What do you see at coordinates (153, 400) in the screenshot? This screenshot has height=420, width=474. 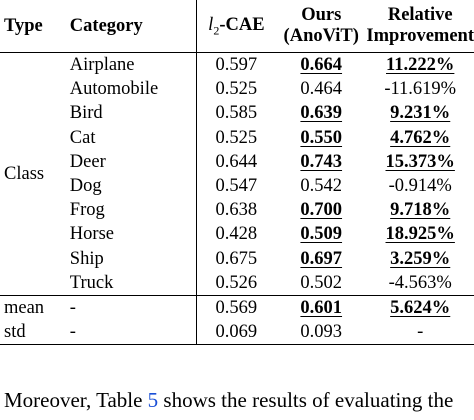 I see `table-reference-link: 5` at bounding box center [153, 400].